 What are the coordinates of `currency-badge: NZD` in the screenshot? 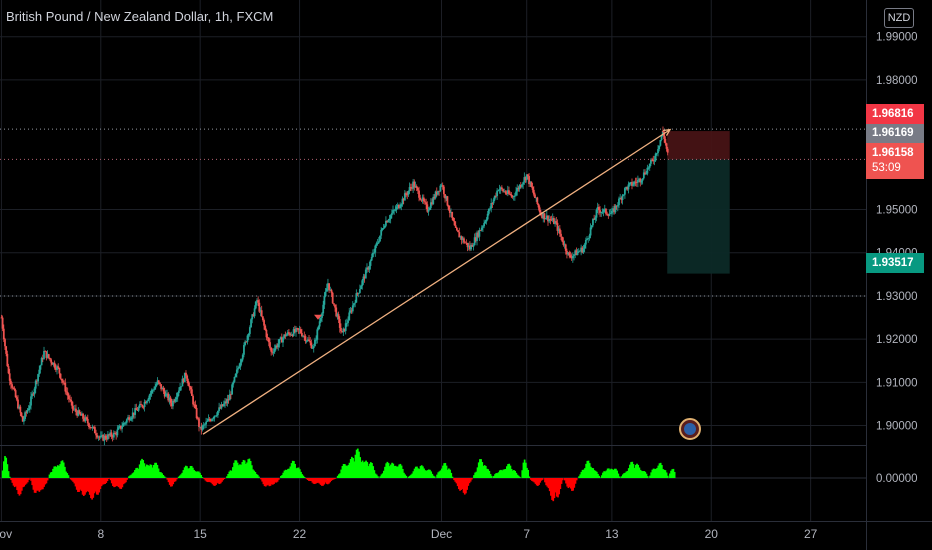 It's located at (899, 18).